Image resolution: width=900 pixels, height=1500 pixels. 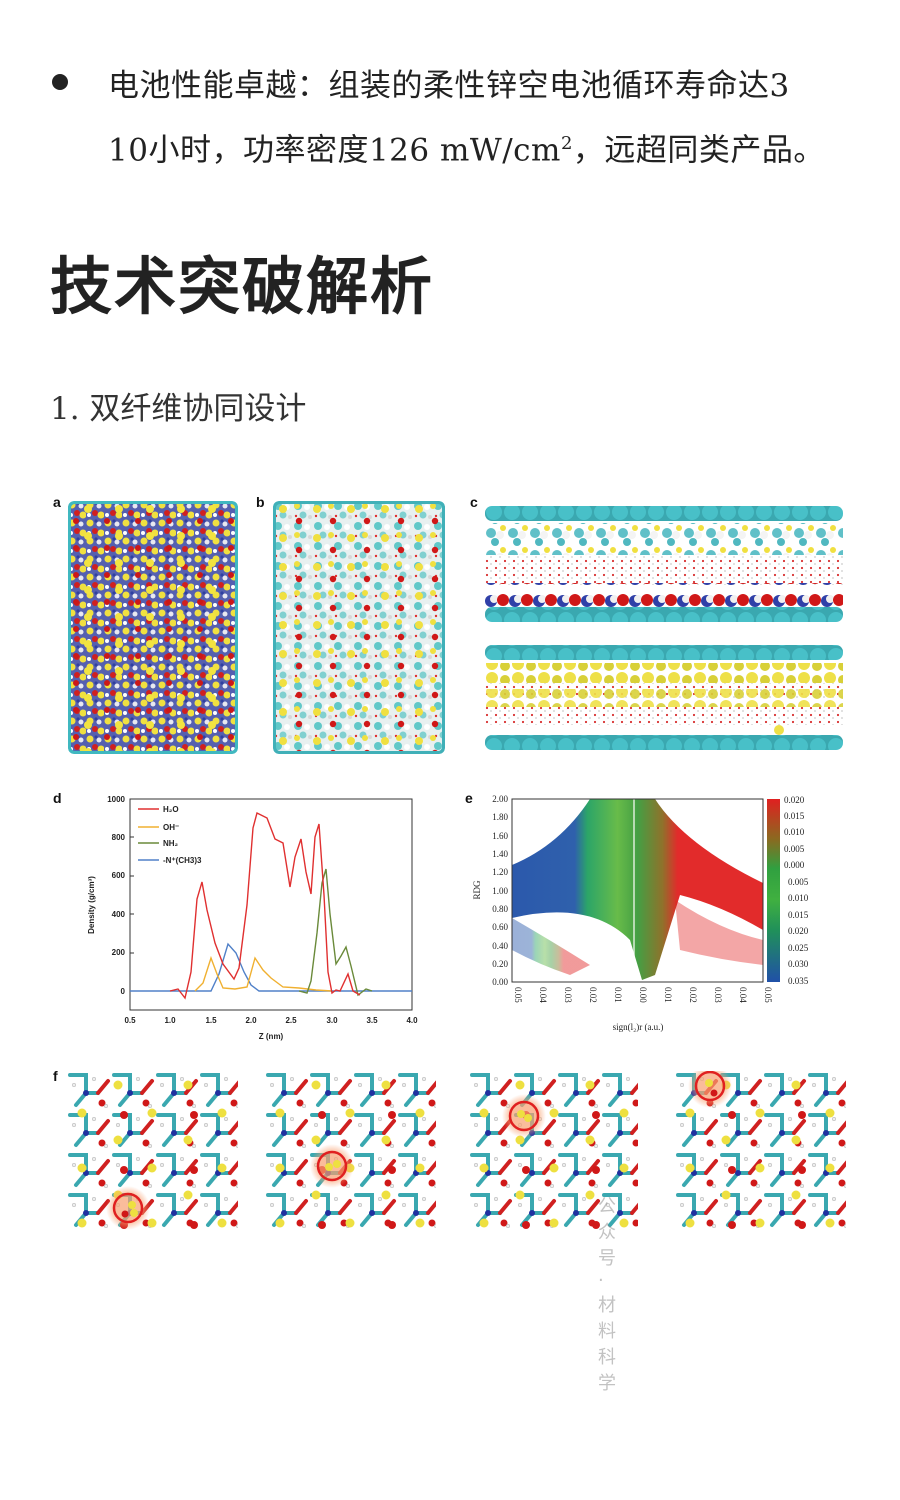 What do you see at coordinates (500, 909) in the screenshot?
I see `svg-text: 0.80` at bounding box center [500, 909].